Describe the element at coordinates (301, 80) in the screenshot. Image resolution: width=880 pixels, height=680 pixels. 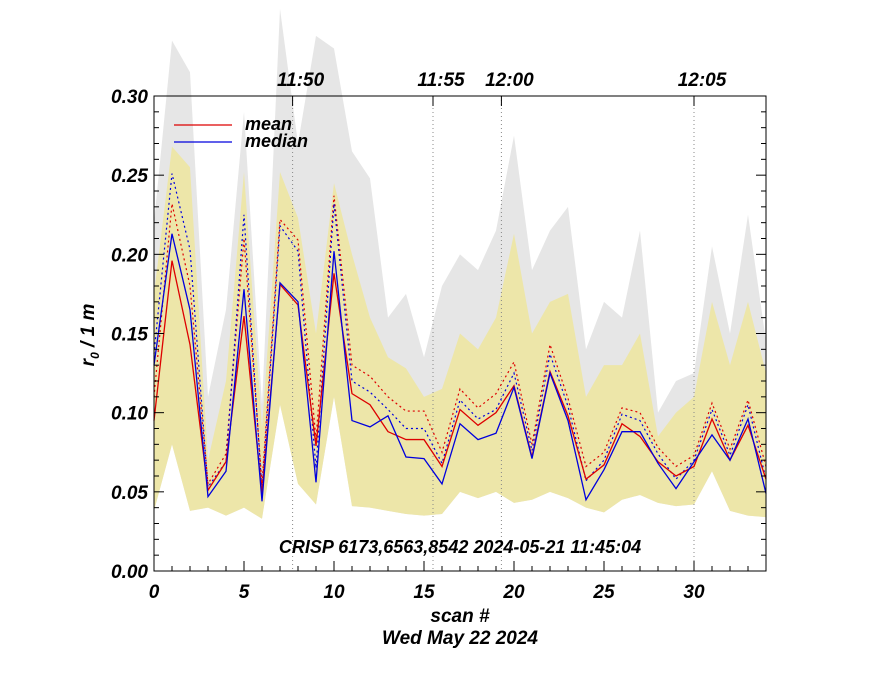
I see `top-time-label: 11:50` at that location.